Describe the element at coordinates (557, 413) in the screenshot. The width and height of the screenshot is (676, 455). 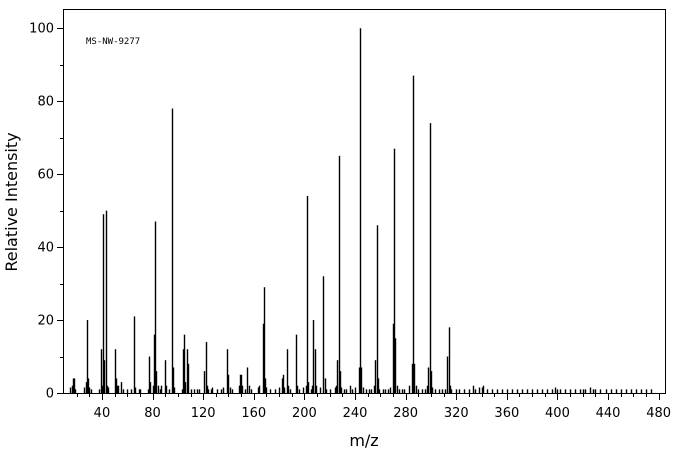
I see `x-tick-label: 400` at that location.